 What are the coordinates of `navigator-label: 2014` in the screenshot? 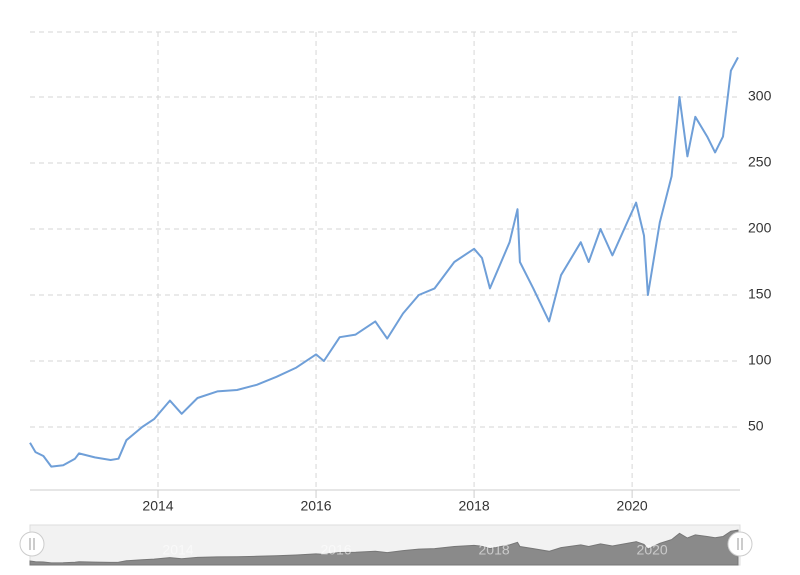 It's located at (177, 550).